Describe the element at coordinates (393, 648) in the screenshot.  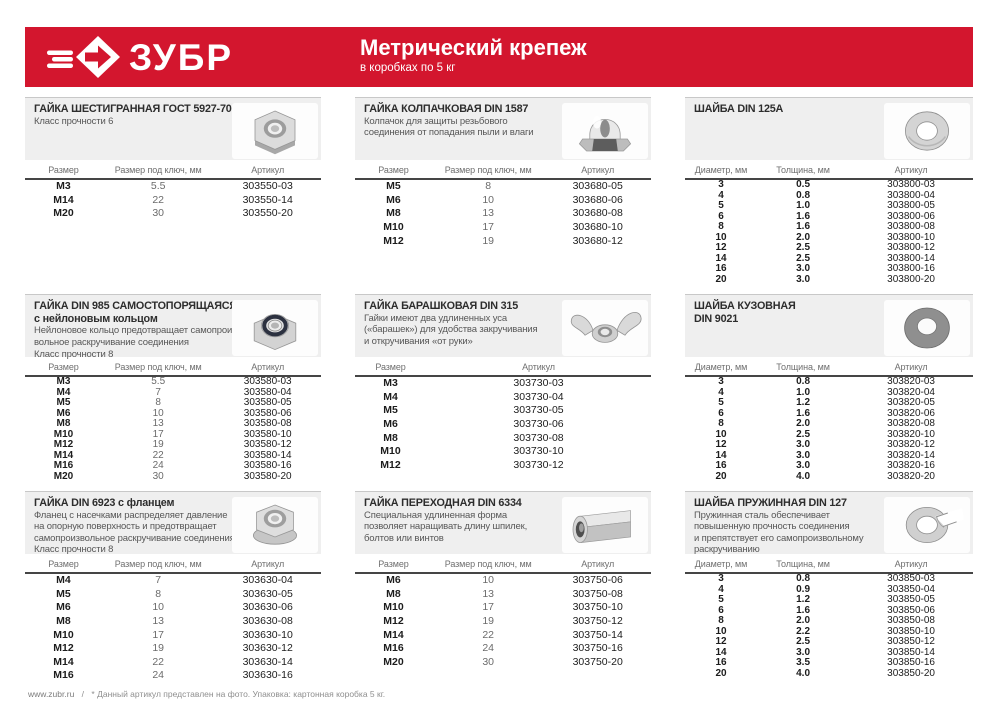
I see `value-cell: M16` at that location.